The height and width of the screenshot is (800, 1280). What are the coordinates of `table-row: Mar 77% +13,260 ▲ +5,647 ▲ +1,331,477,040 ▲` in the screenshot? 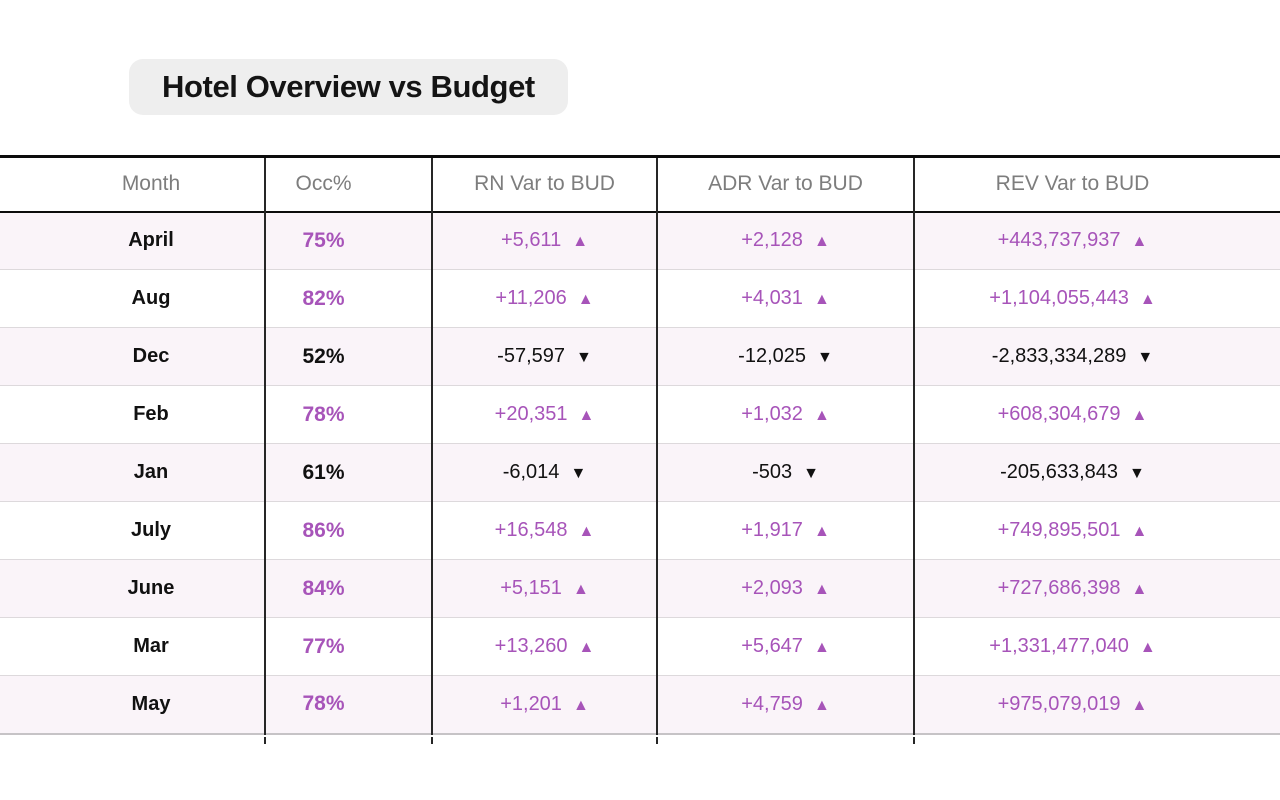 It's located at (640, 646).